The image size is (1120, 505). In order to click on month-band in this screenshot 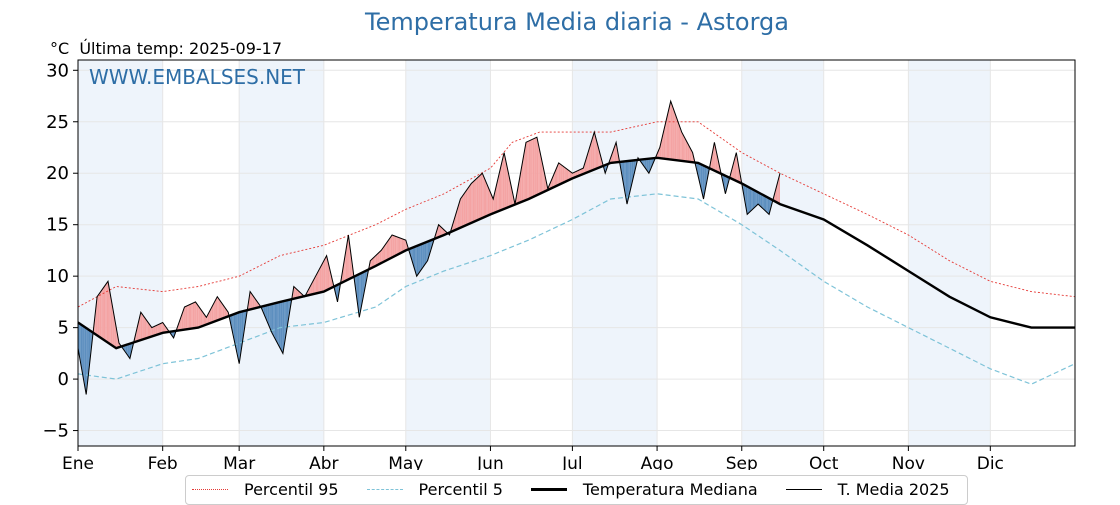, I will do `click(281, 253)`.